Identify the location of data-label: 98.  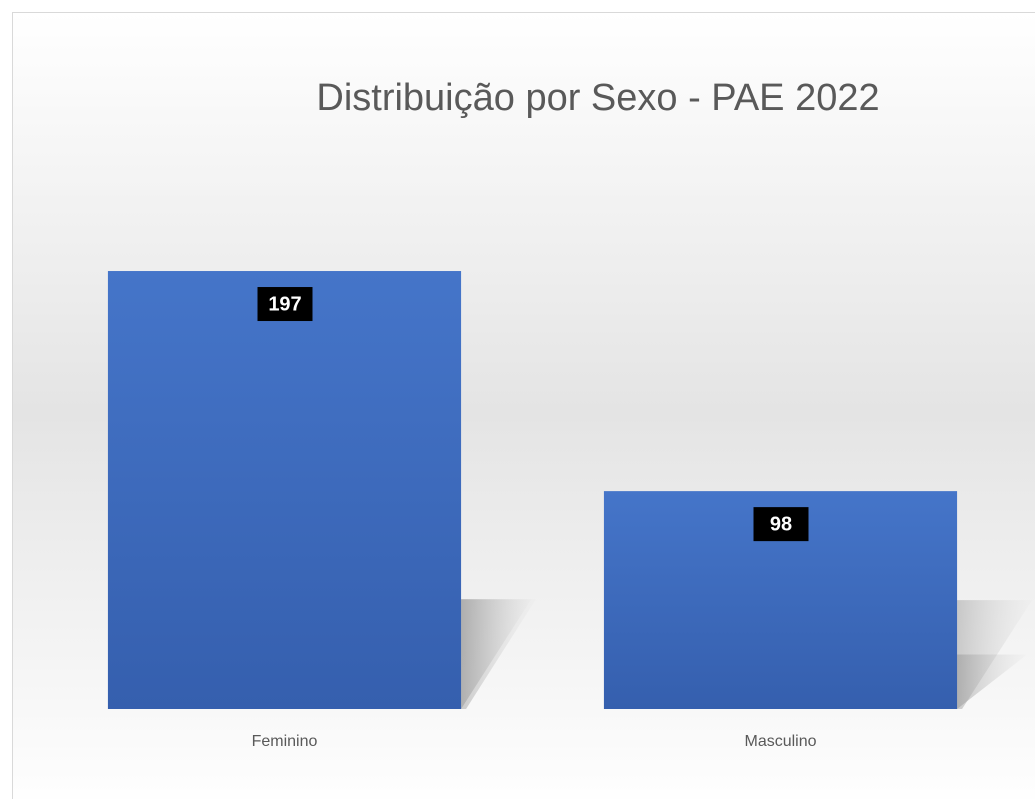
(781, 524).